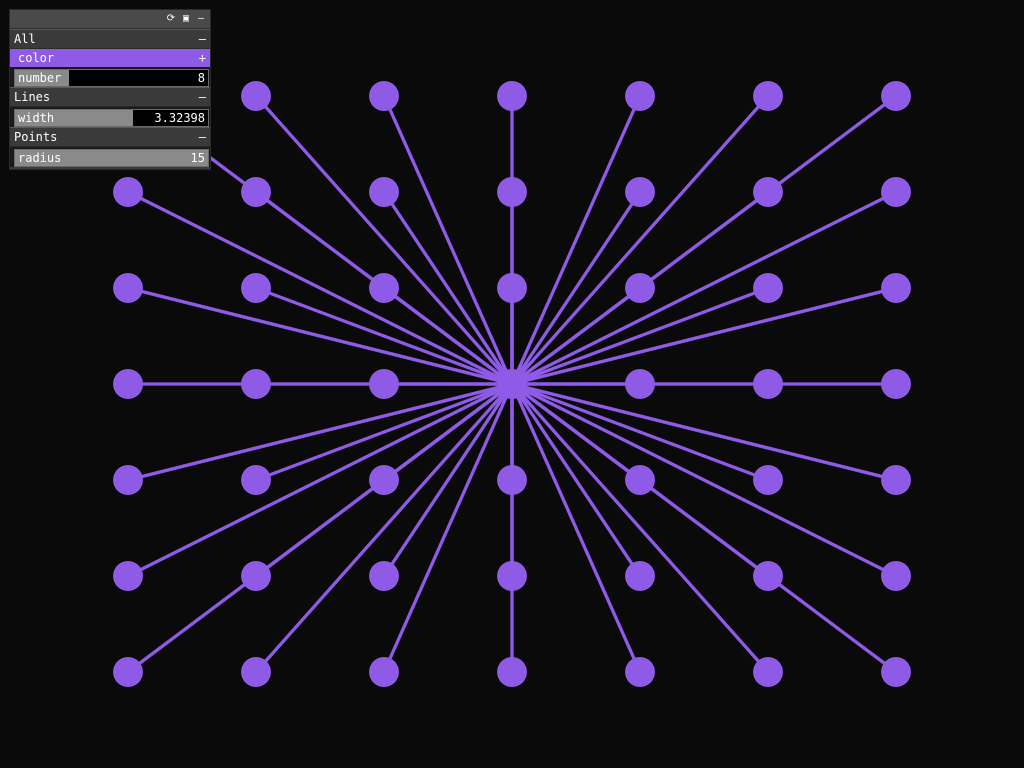 This screenshot has height=768, width=1024. Describe the element at coordinates (640, 672) in the screenshot. I see `grid-point-r6-c4` at that location.